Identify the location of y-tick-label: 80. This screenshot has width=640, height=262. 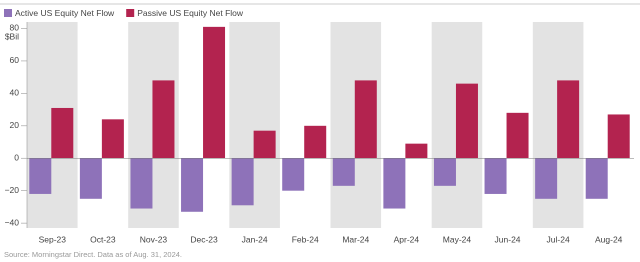
(15, 28).